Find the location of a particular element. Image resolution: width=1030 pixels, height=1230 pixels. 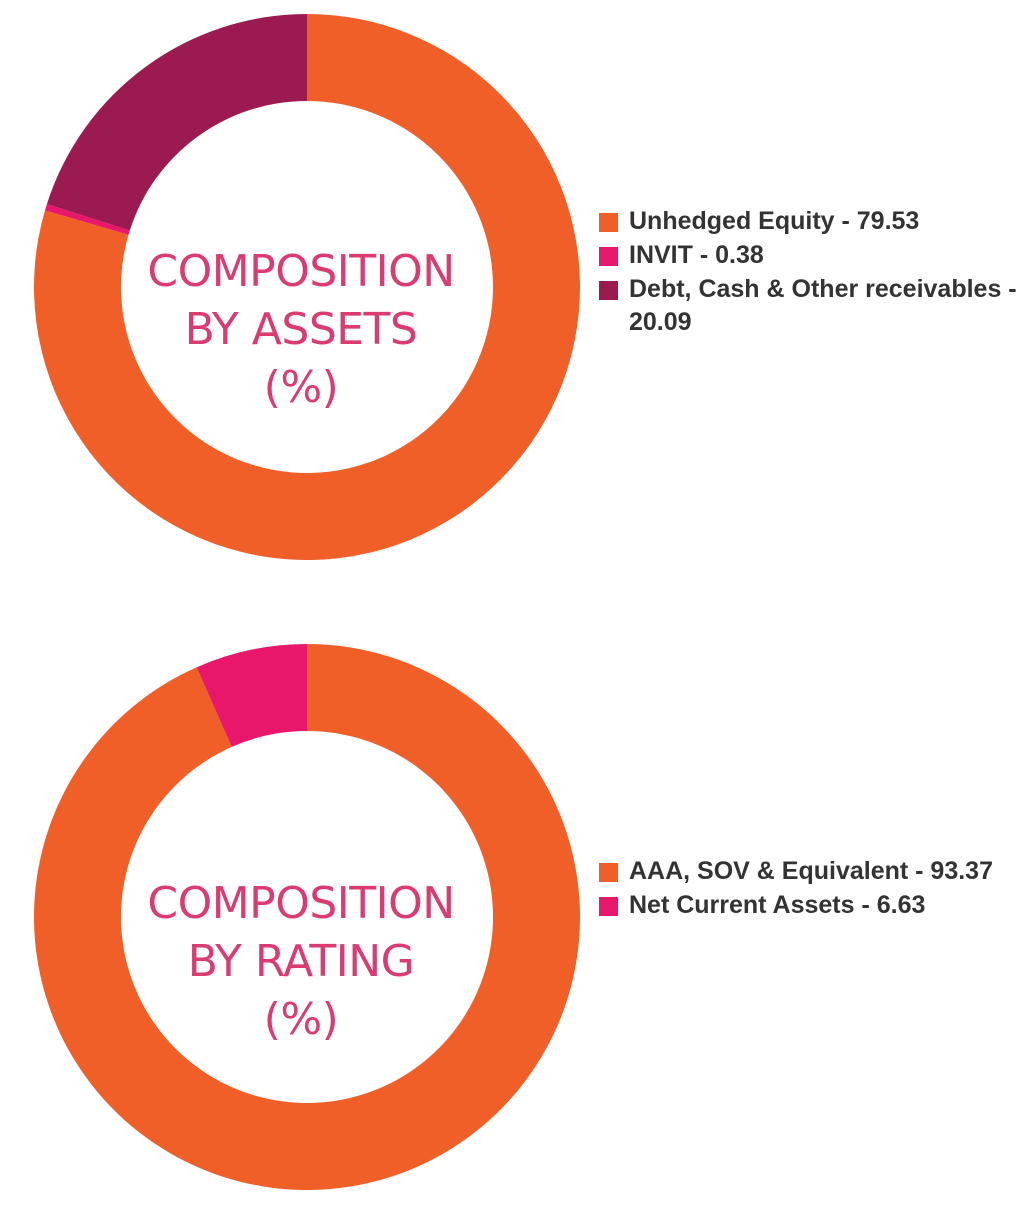

center-label-line: BY RATING is located at coordinates (301, 961).